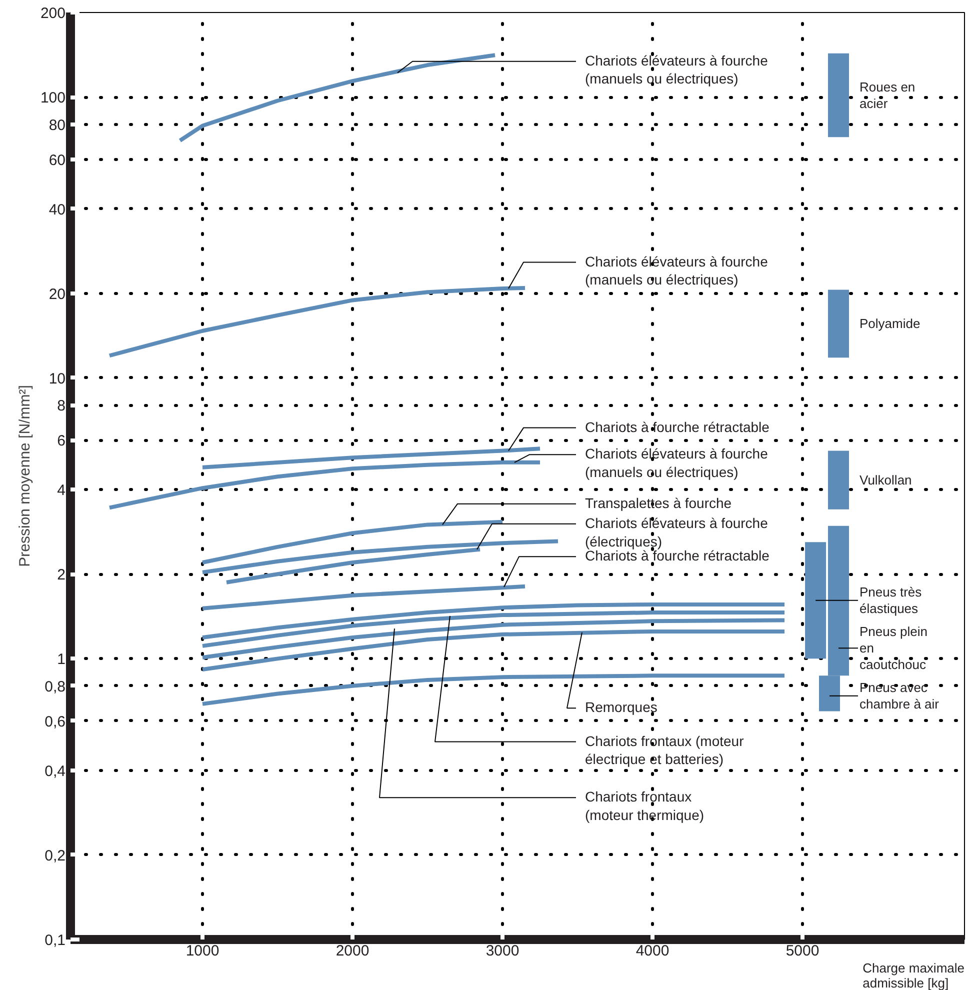  What do you see at coordinates (61, 441) in the screenshot?
I see `y-tick-label: 6` at bounding box center [61, 441].